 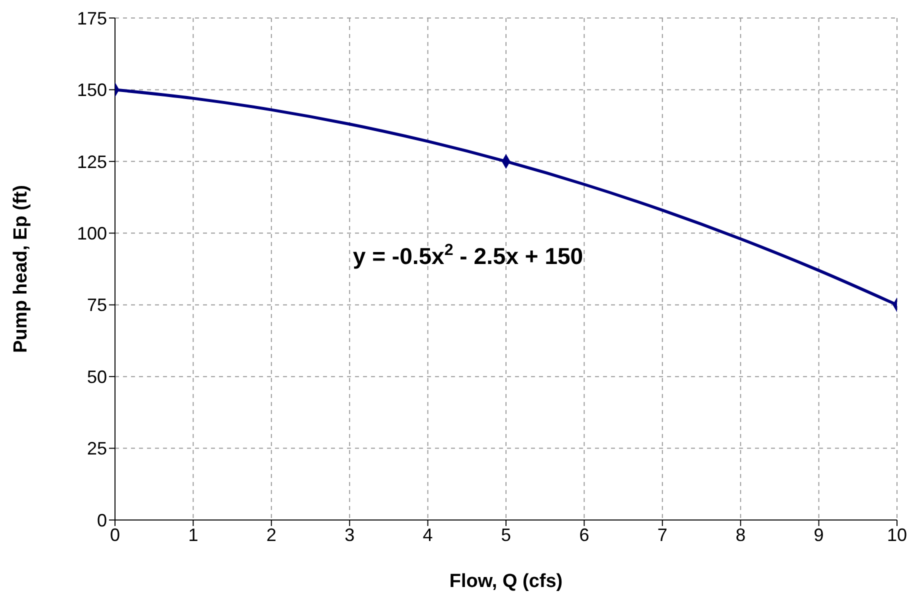 I want to click on x-tick-label: 3, so click(x=349, y=534).